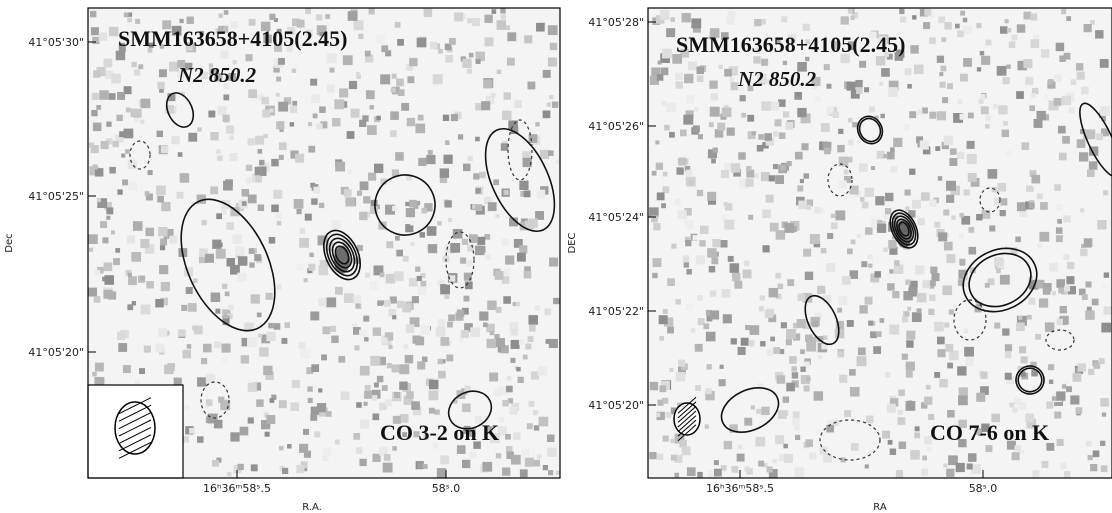 The width and height of the screenshot is (1112, 513). What do you see at coordinates (520, 150) in the screenshot?
I see `contour` at bounding box center [520, 150].